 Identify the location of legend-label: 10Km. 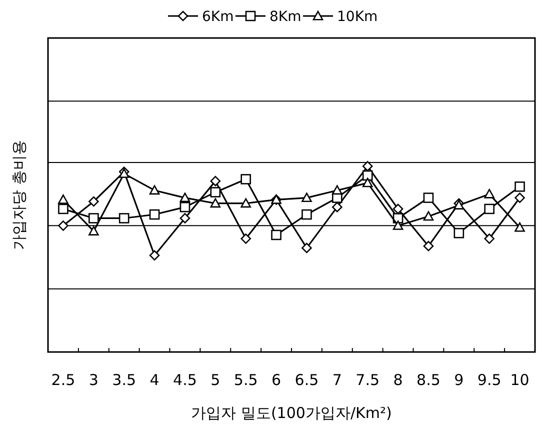
(357, 17).